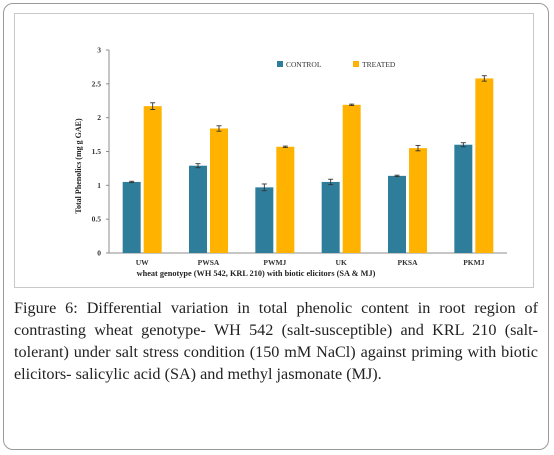  I want to click on legend-label-treated: TREATED, so click(379, 64).